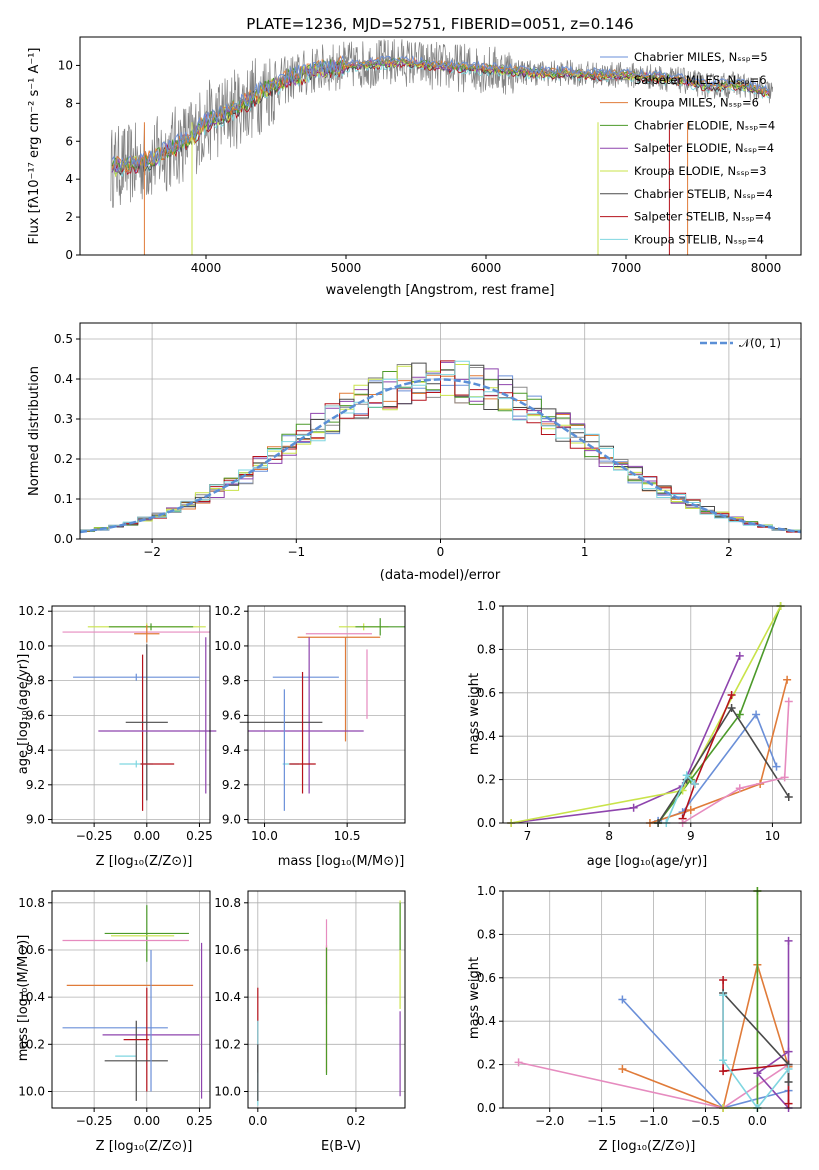  I want to click on weight-vs-age-axes: 7 8 9 10 0.0 0.2 0.4 0.6 0.8 1.0, so click(639, 721).